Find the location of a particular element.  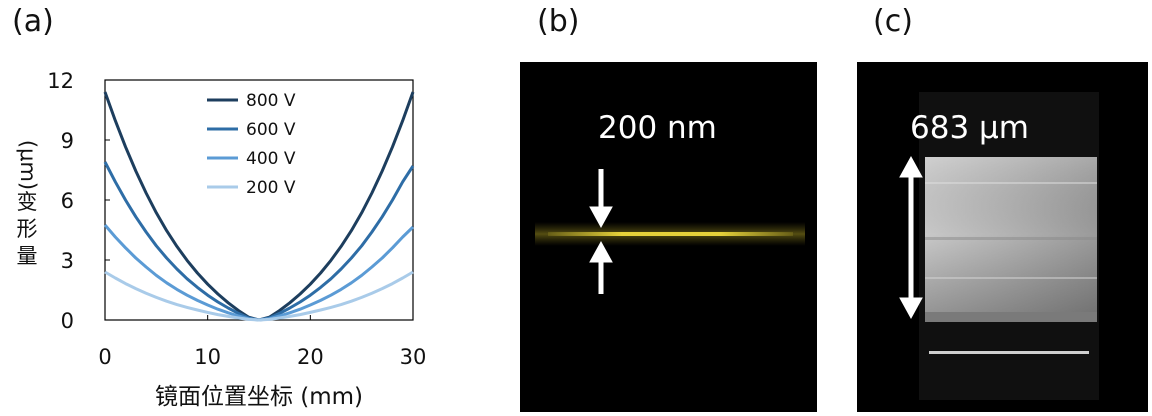

sample-surface-image is located at coordinates (999, 246).